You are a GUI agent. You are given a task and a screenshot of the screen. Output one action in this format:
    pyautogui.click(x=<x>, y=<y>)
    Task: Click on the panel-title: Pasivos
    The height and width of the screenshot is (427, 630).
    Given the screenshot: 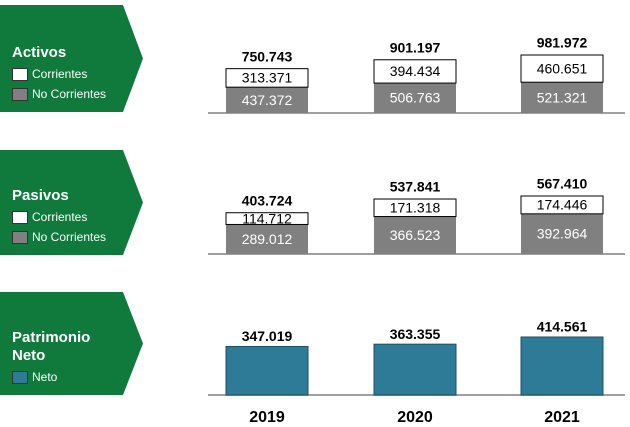 What is the action you would take?
    pyautogui.click(x=40, y=195)
    